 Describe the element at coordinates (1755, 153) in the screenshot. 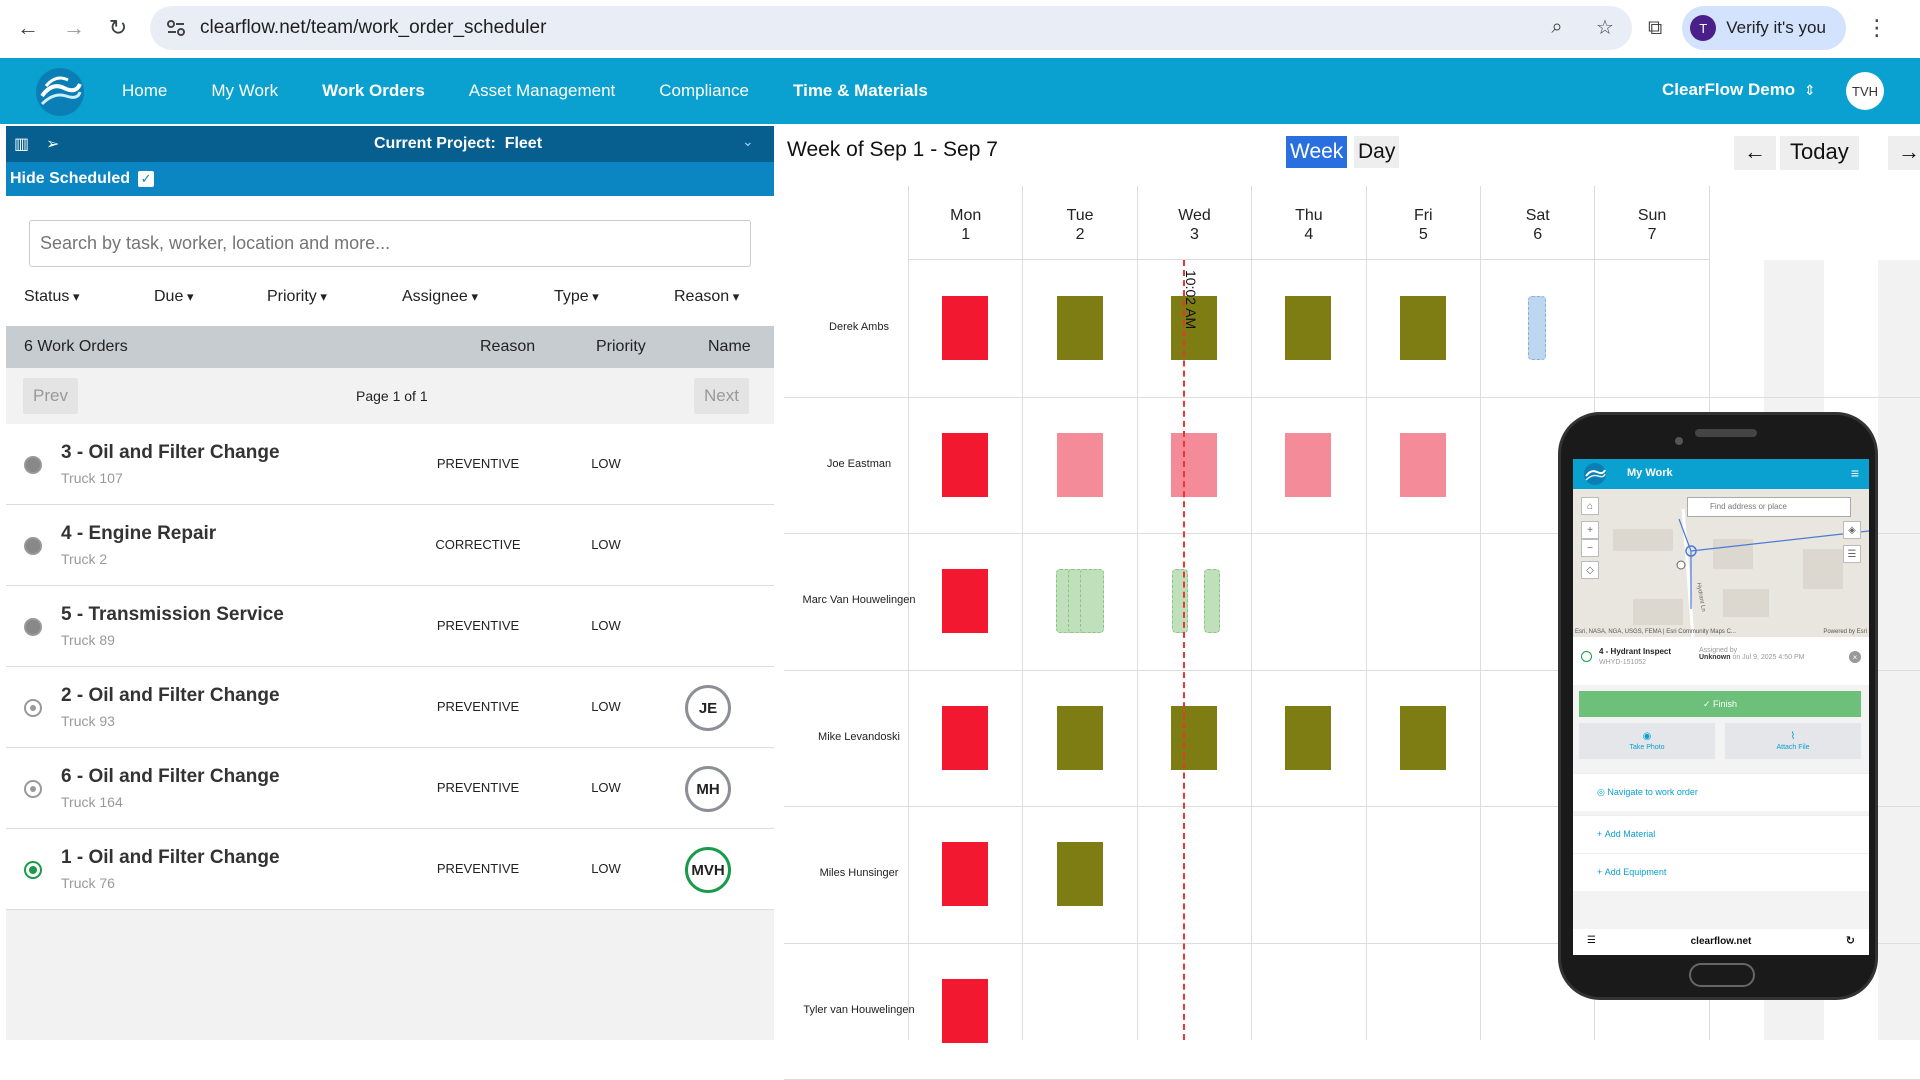

I see `prev-week-button: ←` at that location.